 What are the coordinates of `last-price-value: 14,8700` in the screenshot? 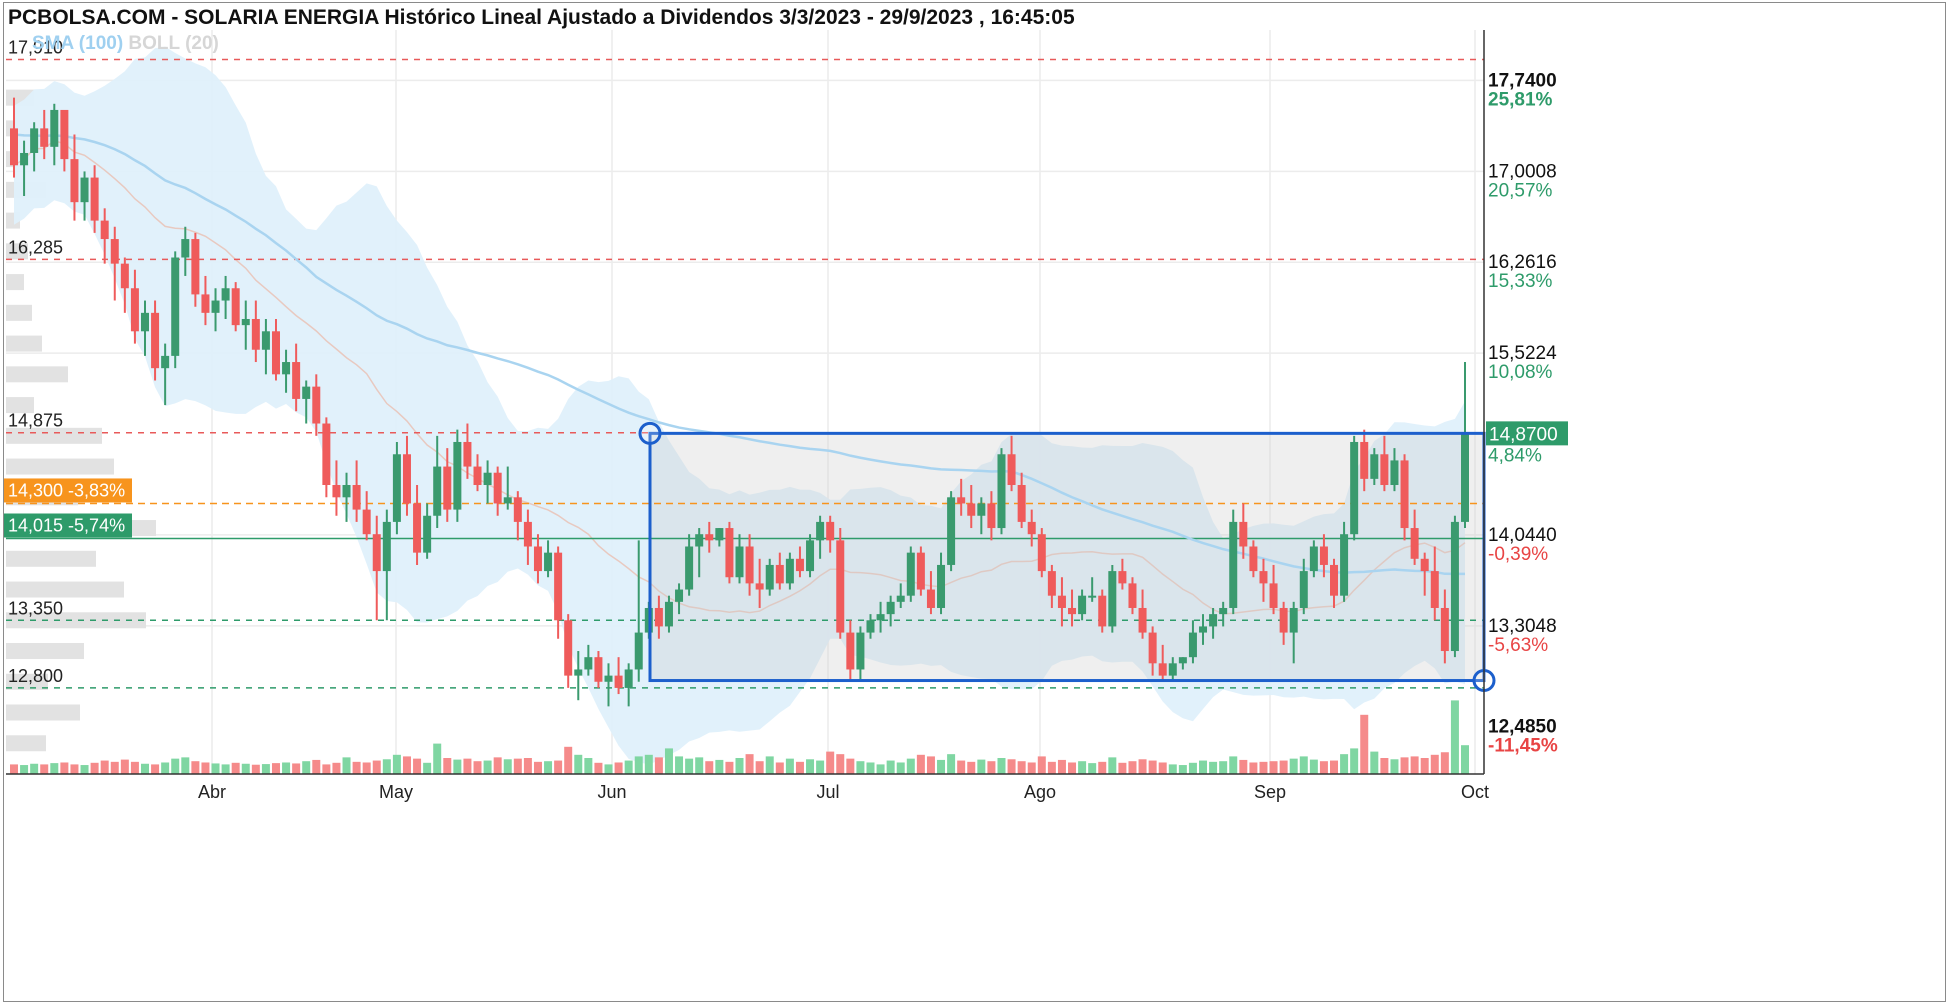 It's located at (1523, 434).